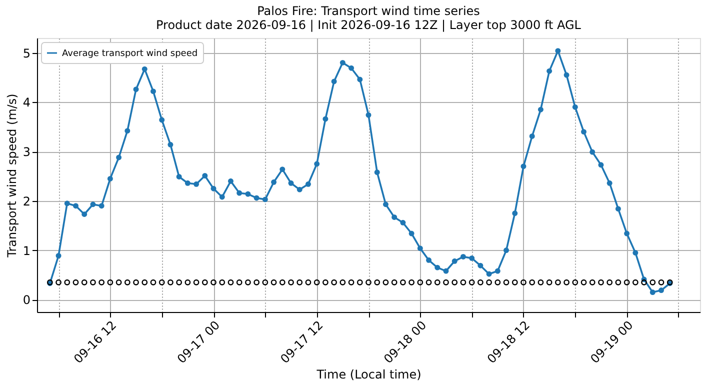  I want to click on legend-label: Average transport wind speed, so click(130, 54).